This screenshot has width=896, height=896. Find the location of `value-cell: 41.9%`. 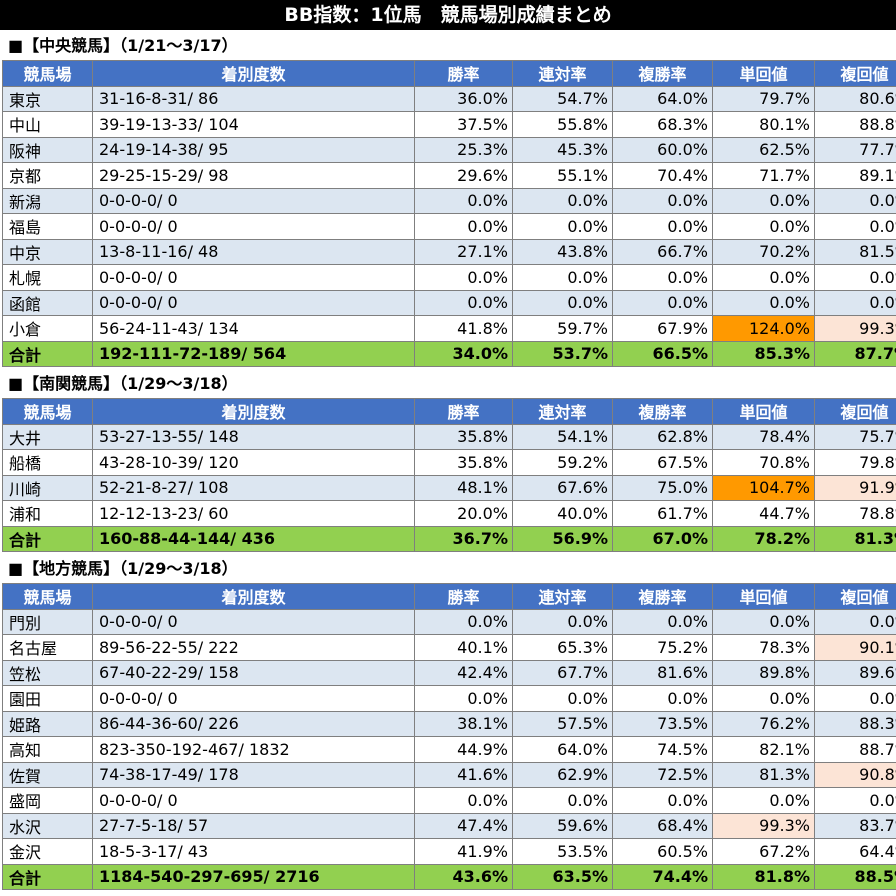

value-cell: 41.9% is located at coordinates (463, 851).